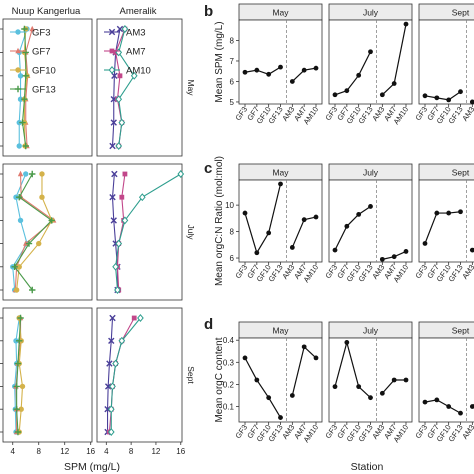  I want to click on y-tick-label: 0.4, so click(229, 340).